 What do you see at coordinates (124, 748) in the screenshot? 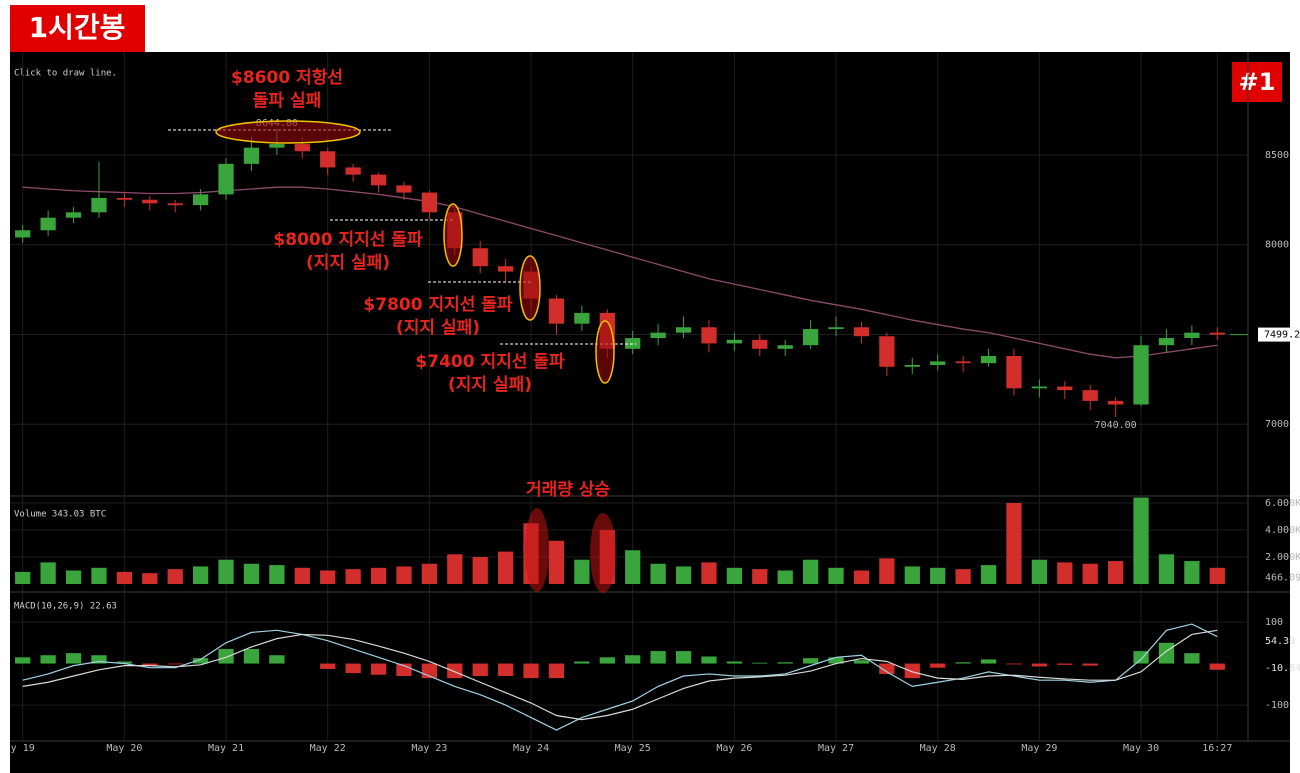
I see `x-tick-label: May 20` at bounding box center [124, 748].